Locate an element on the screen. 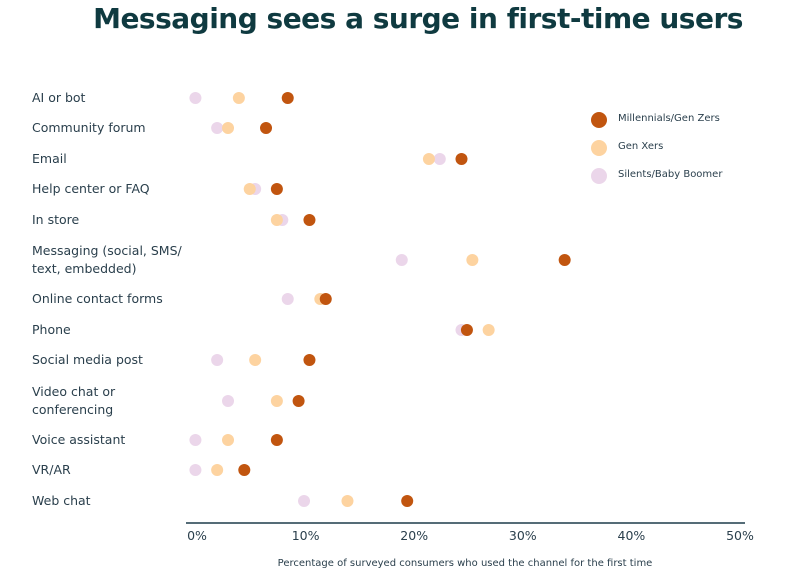  category-label-video-chat-or-conferencing: Video chat or is located at coordinates (74, 391).